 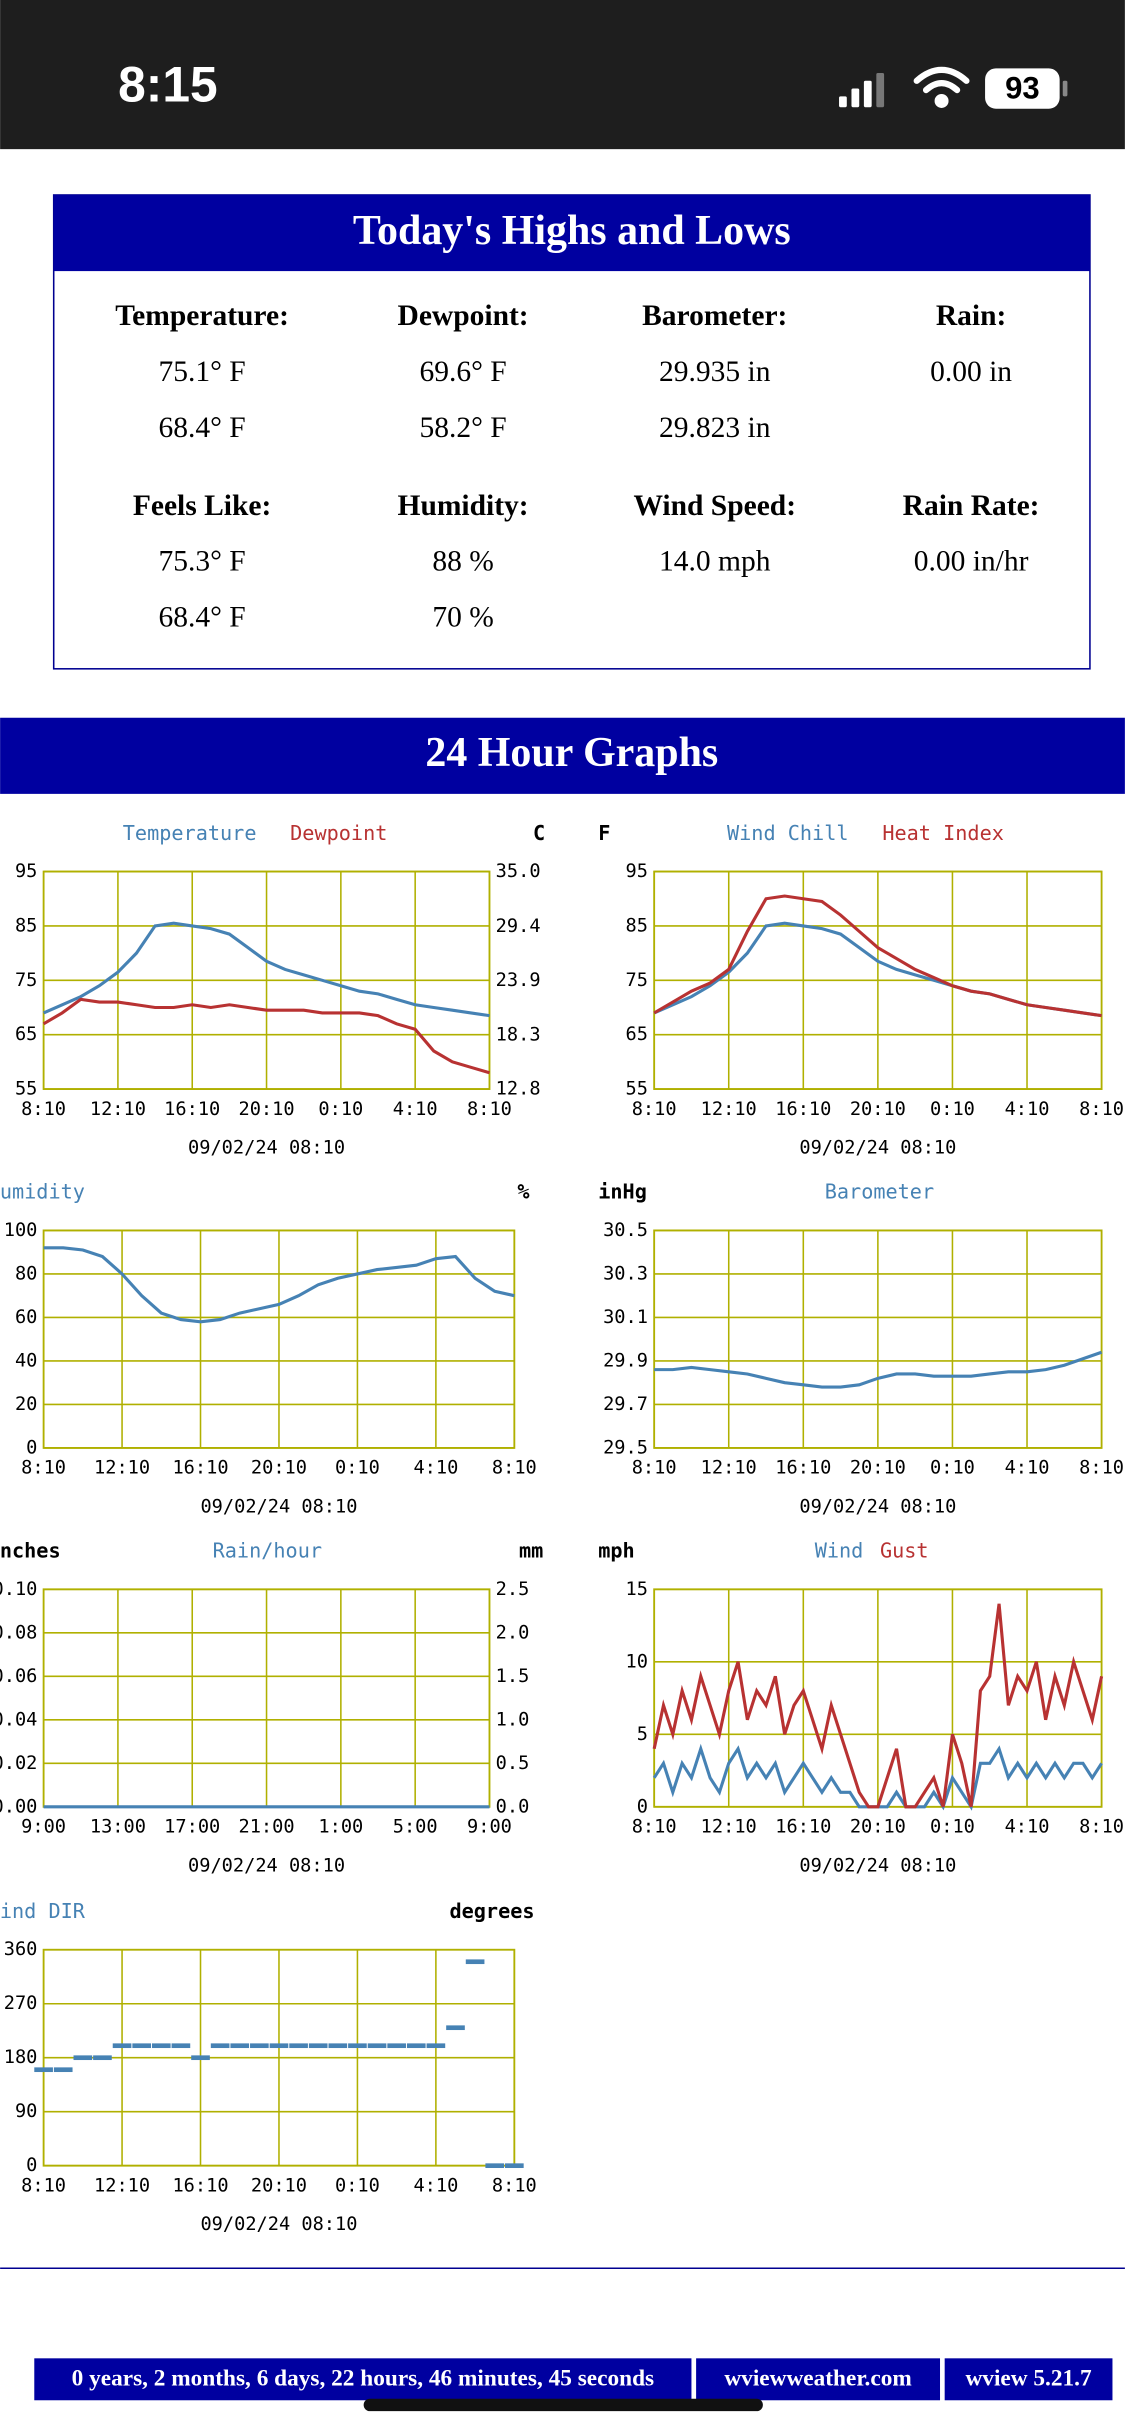 I want to click on y-tick-label: 100, so click(x=21, y=1230).